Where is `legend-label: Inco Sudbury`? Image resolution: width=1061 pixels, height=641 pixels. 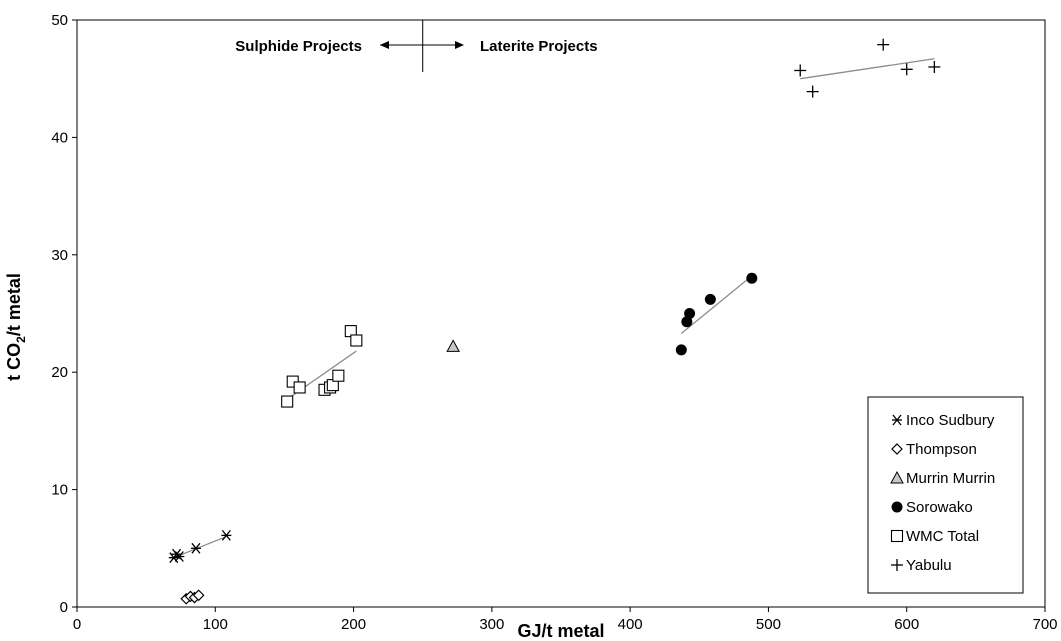
legend-label: Inco Sudbury is located at coordinates (950, 420).